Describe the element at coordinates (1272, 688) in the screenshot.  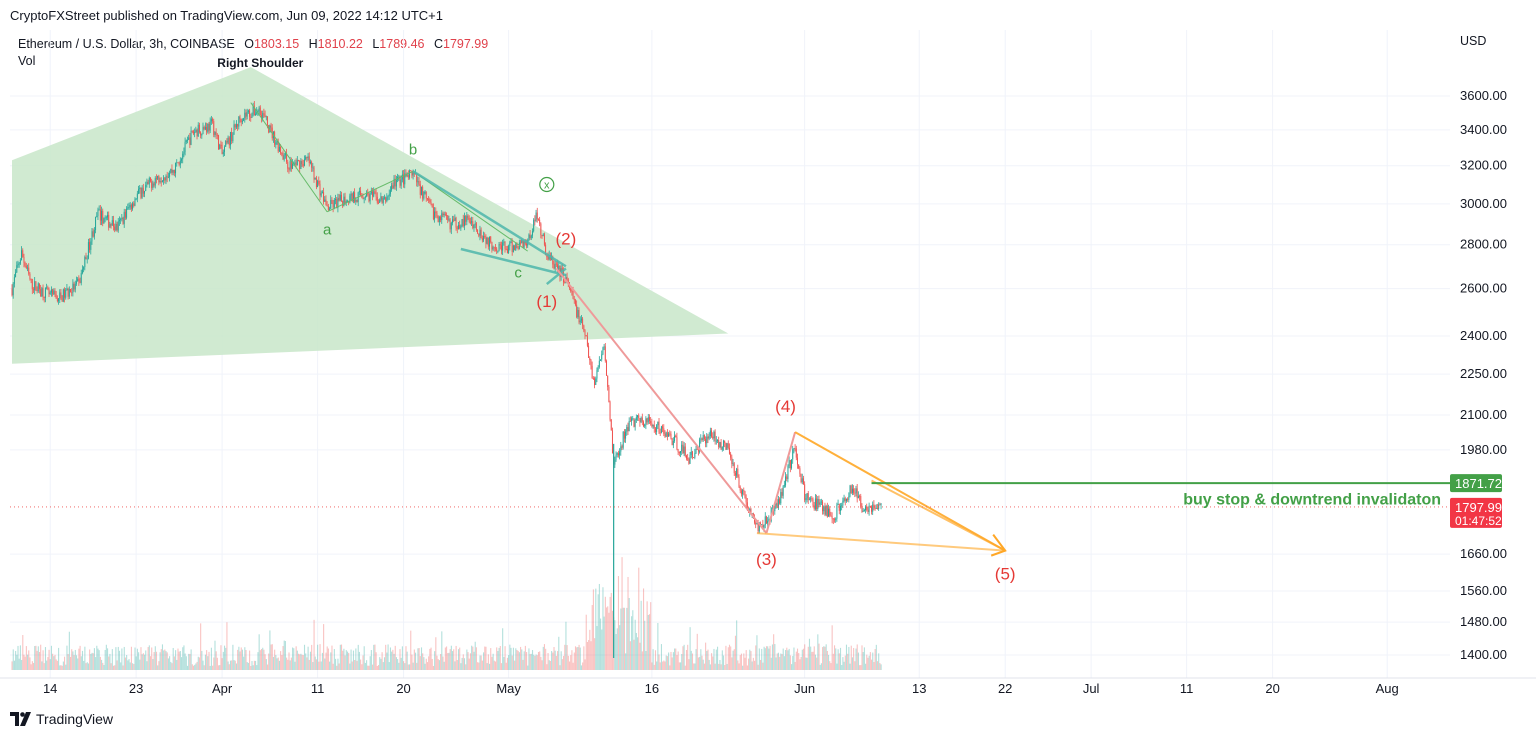
I see `x-tick-label: 20` at that location.